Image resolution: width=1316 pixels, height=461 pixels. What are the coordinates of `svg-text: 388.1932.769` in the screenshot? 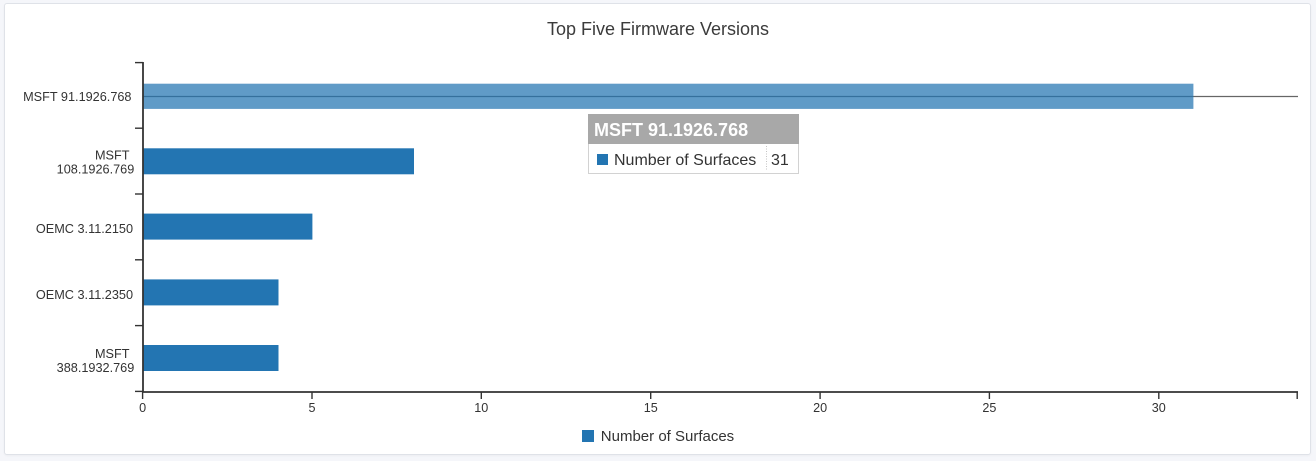 It's located at (96, 368).